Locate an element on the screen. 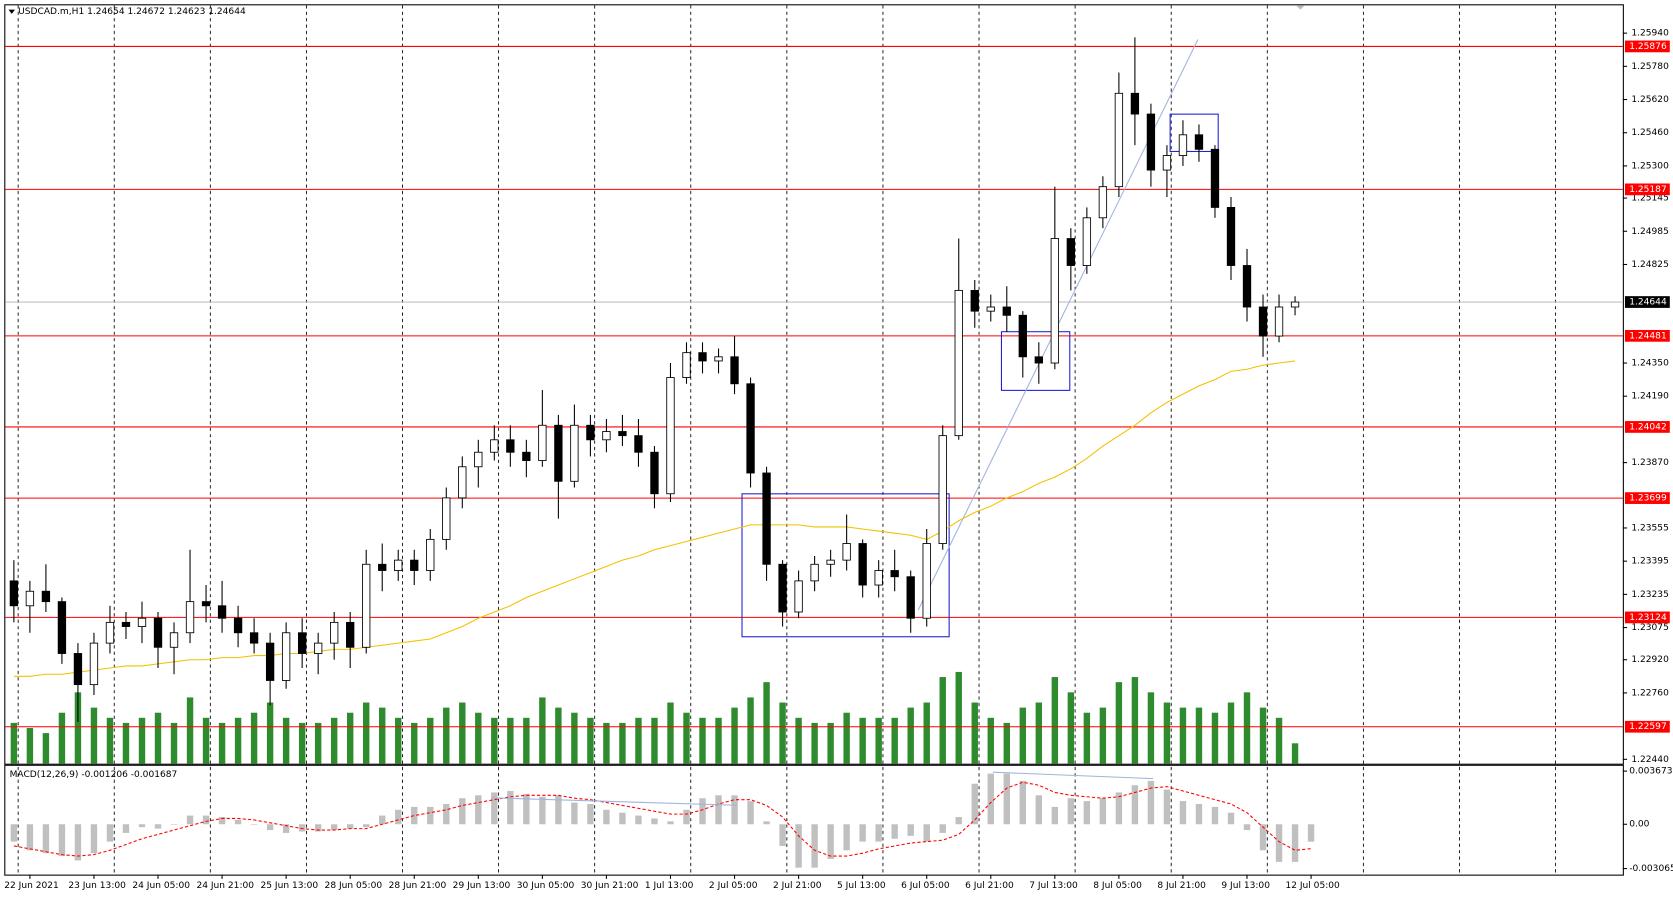 This screenshot has height=897, width=1673. x-tick-label: 8 Jul 05:00 is located at coordinates (1117, 886).